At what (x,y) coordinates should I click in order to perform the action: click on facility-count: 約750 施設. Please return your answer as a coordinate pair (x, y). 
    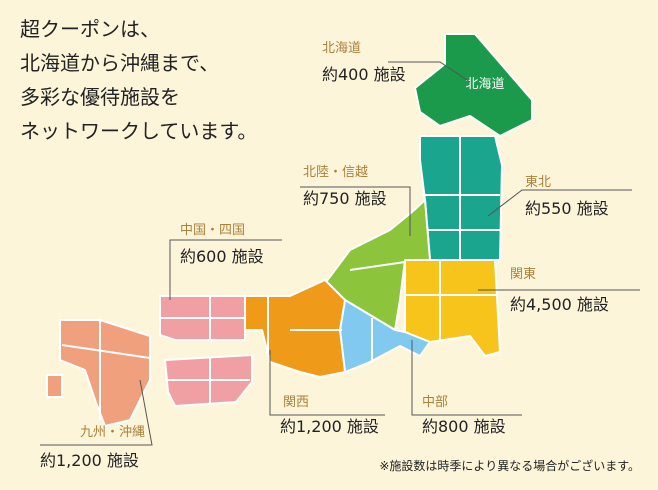
    Looking at the image, I should click on (345, 198).